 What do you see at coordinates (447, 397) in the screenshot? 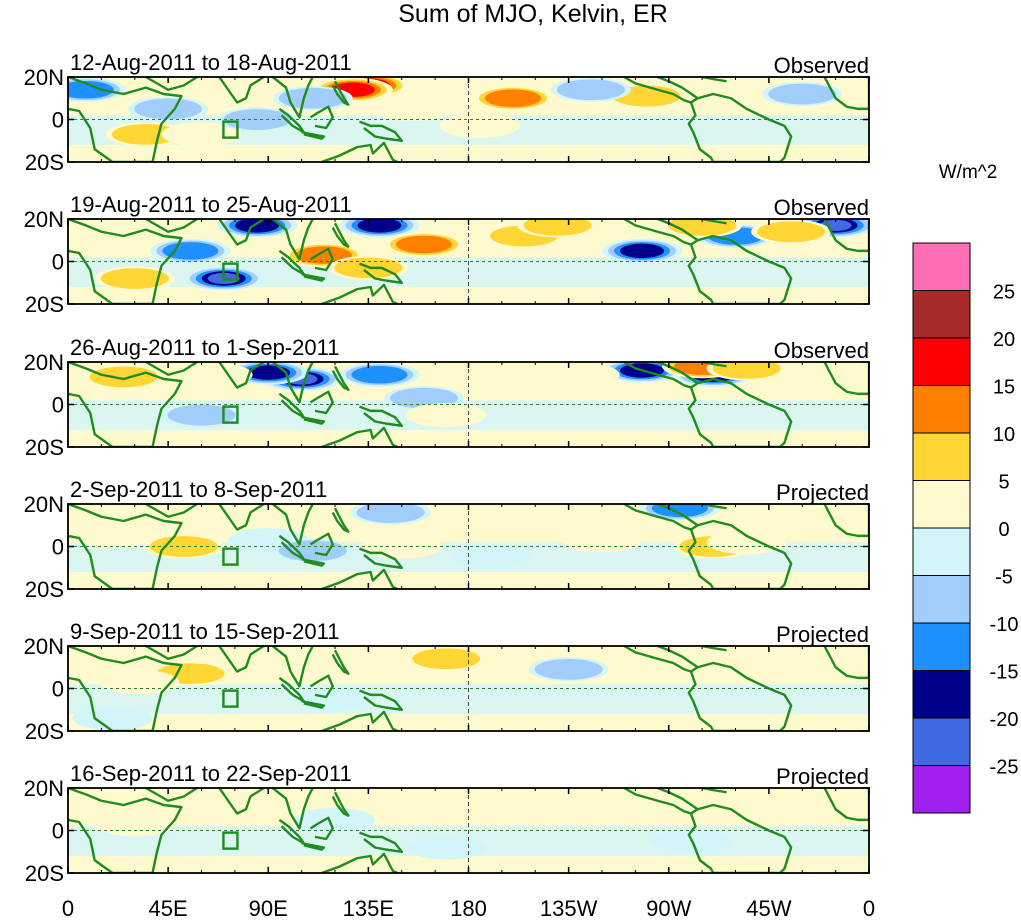
I see `map-panel-3: 20N 0 20S 26-Aug-2011 to 1-Sep-2011 Observed` at bounding box center [447, 397].